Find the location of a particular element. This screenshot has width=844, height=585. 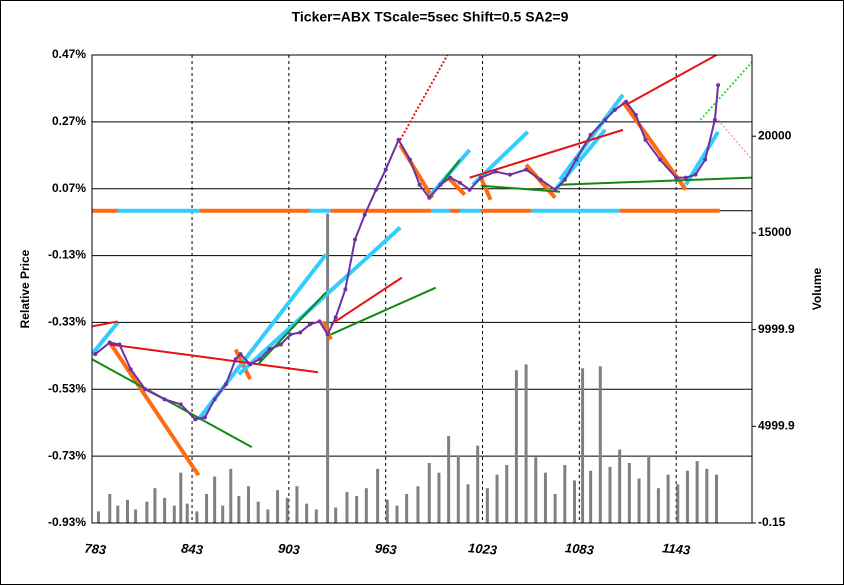

x-tick-label: 1143 is located at coordinates (677, 548).